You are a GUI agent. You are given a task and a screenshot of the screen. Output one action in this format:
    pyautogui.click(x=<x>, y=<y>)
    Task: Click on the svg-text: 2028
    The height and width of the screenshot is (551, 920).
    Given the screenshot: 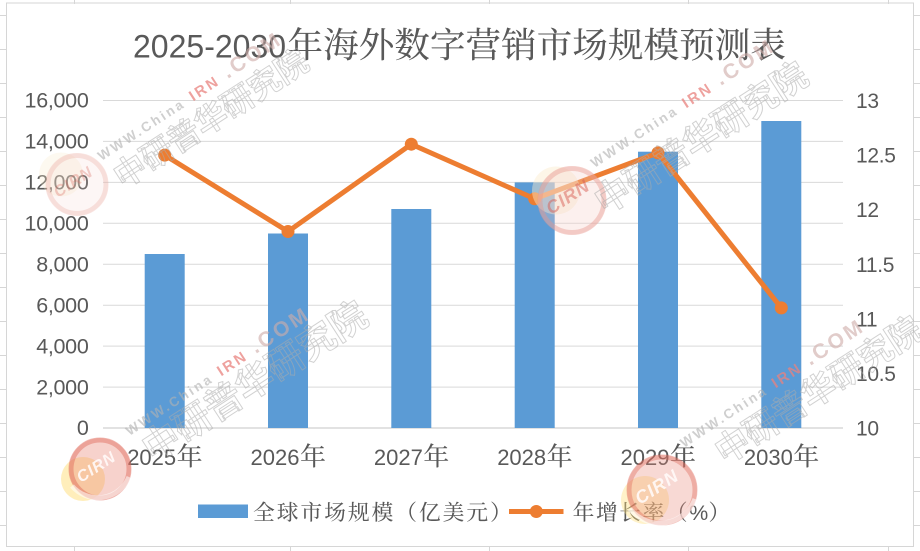 What is the action you would take?
    pyautogui.click(x=521, y=457)
    